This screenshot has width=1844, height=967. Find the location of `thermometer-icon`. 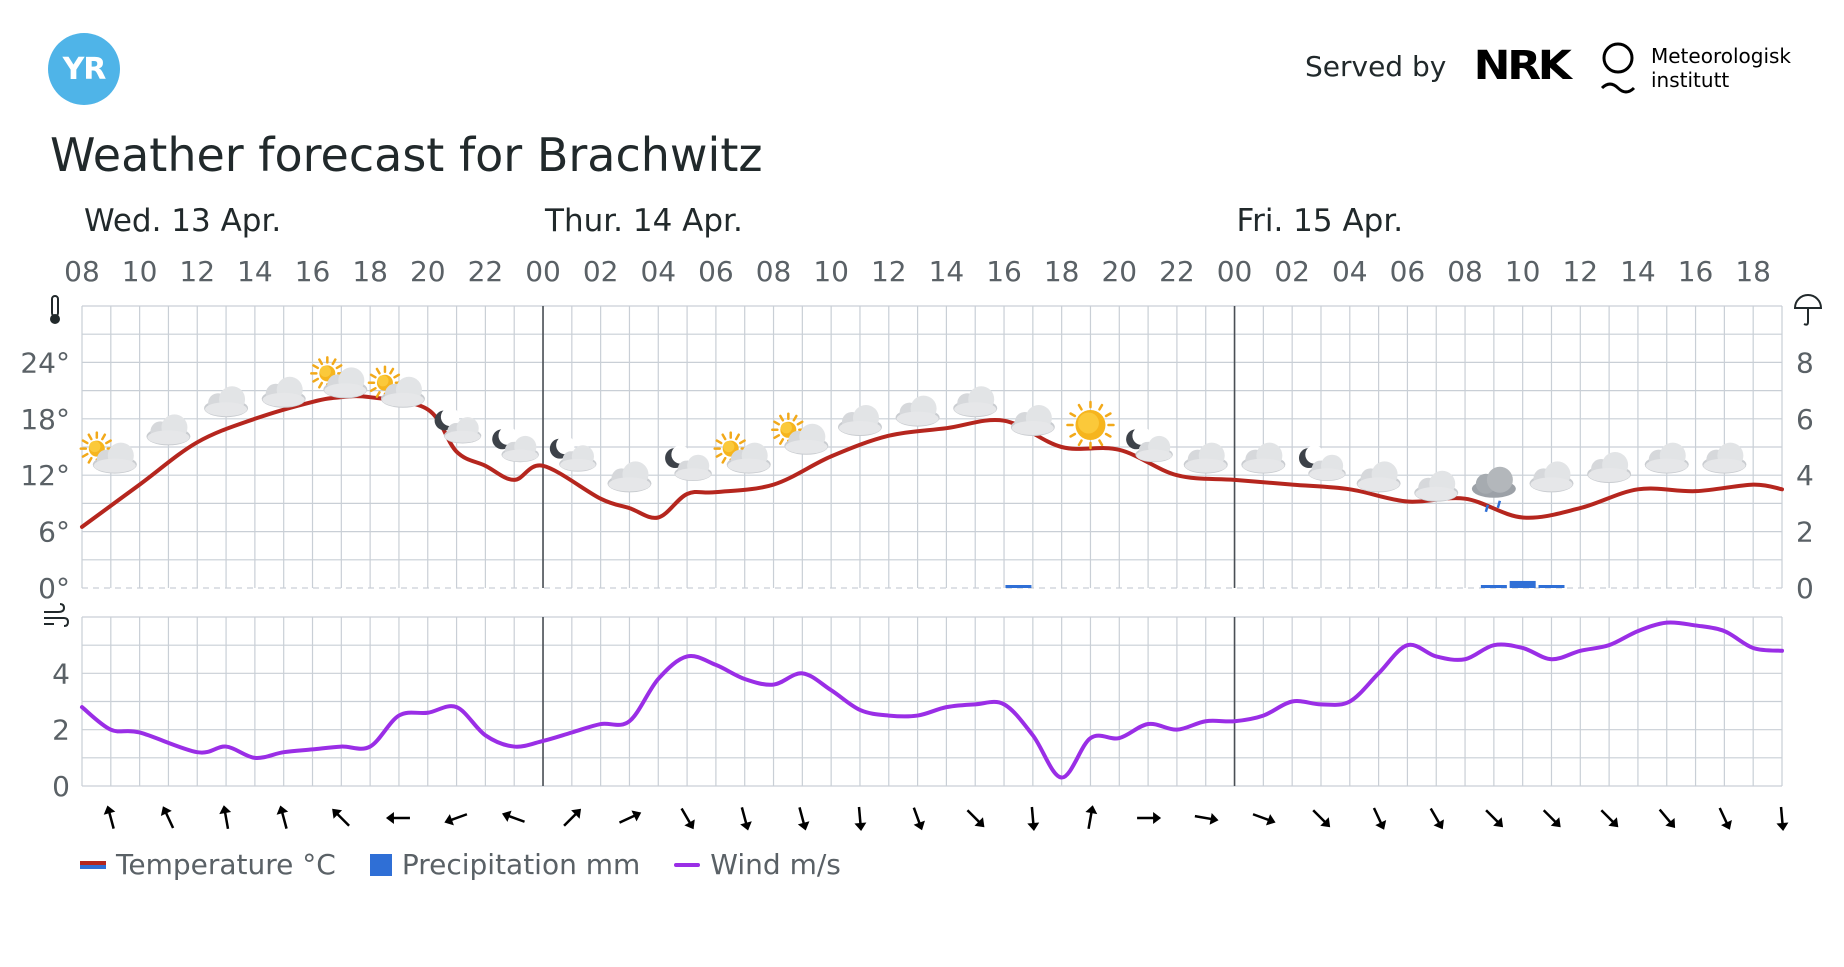

thermometer-icon is located at coordinates (55, 309).